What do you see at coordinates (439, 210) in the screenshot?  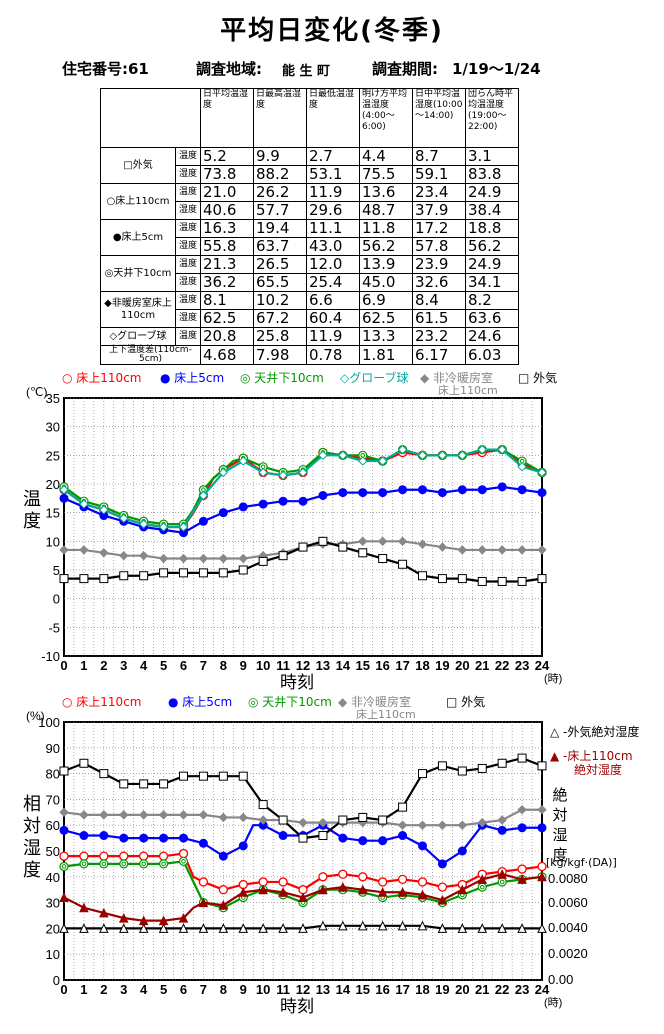 I see `table-cell-hum: 37.9` at bounding box center [439, 210].